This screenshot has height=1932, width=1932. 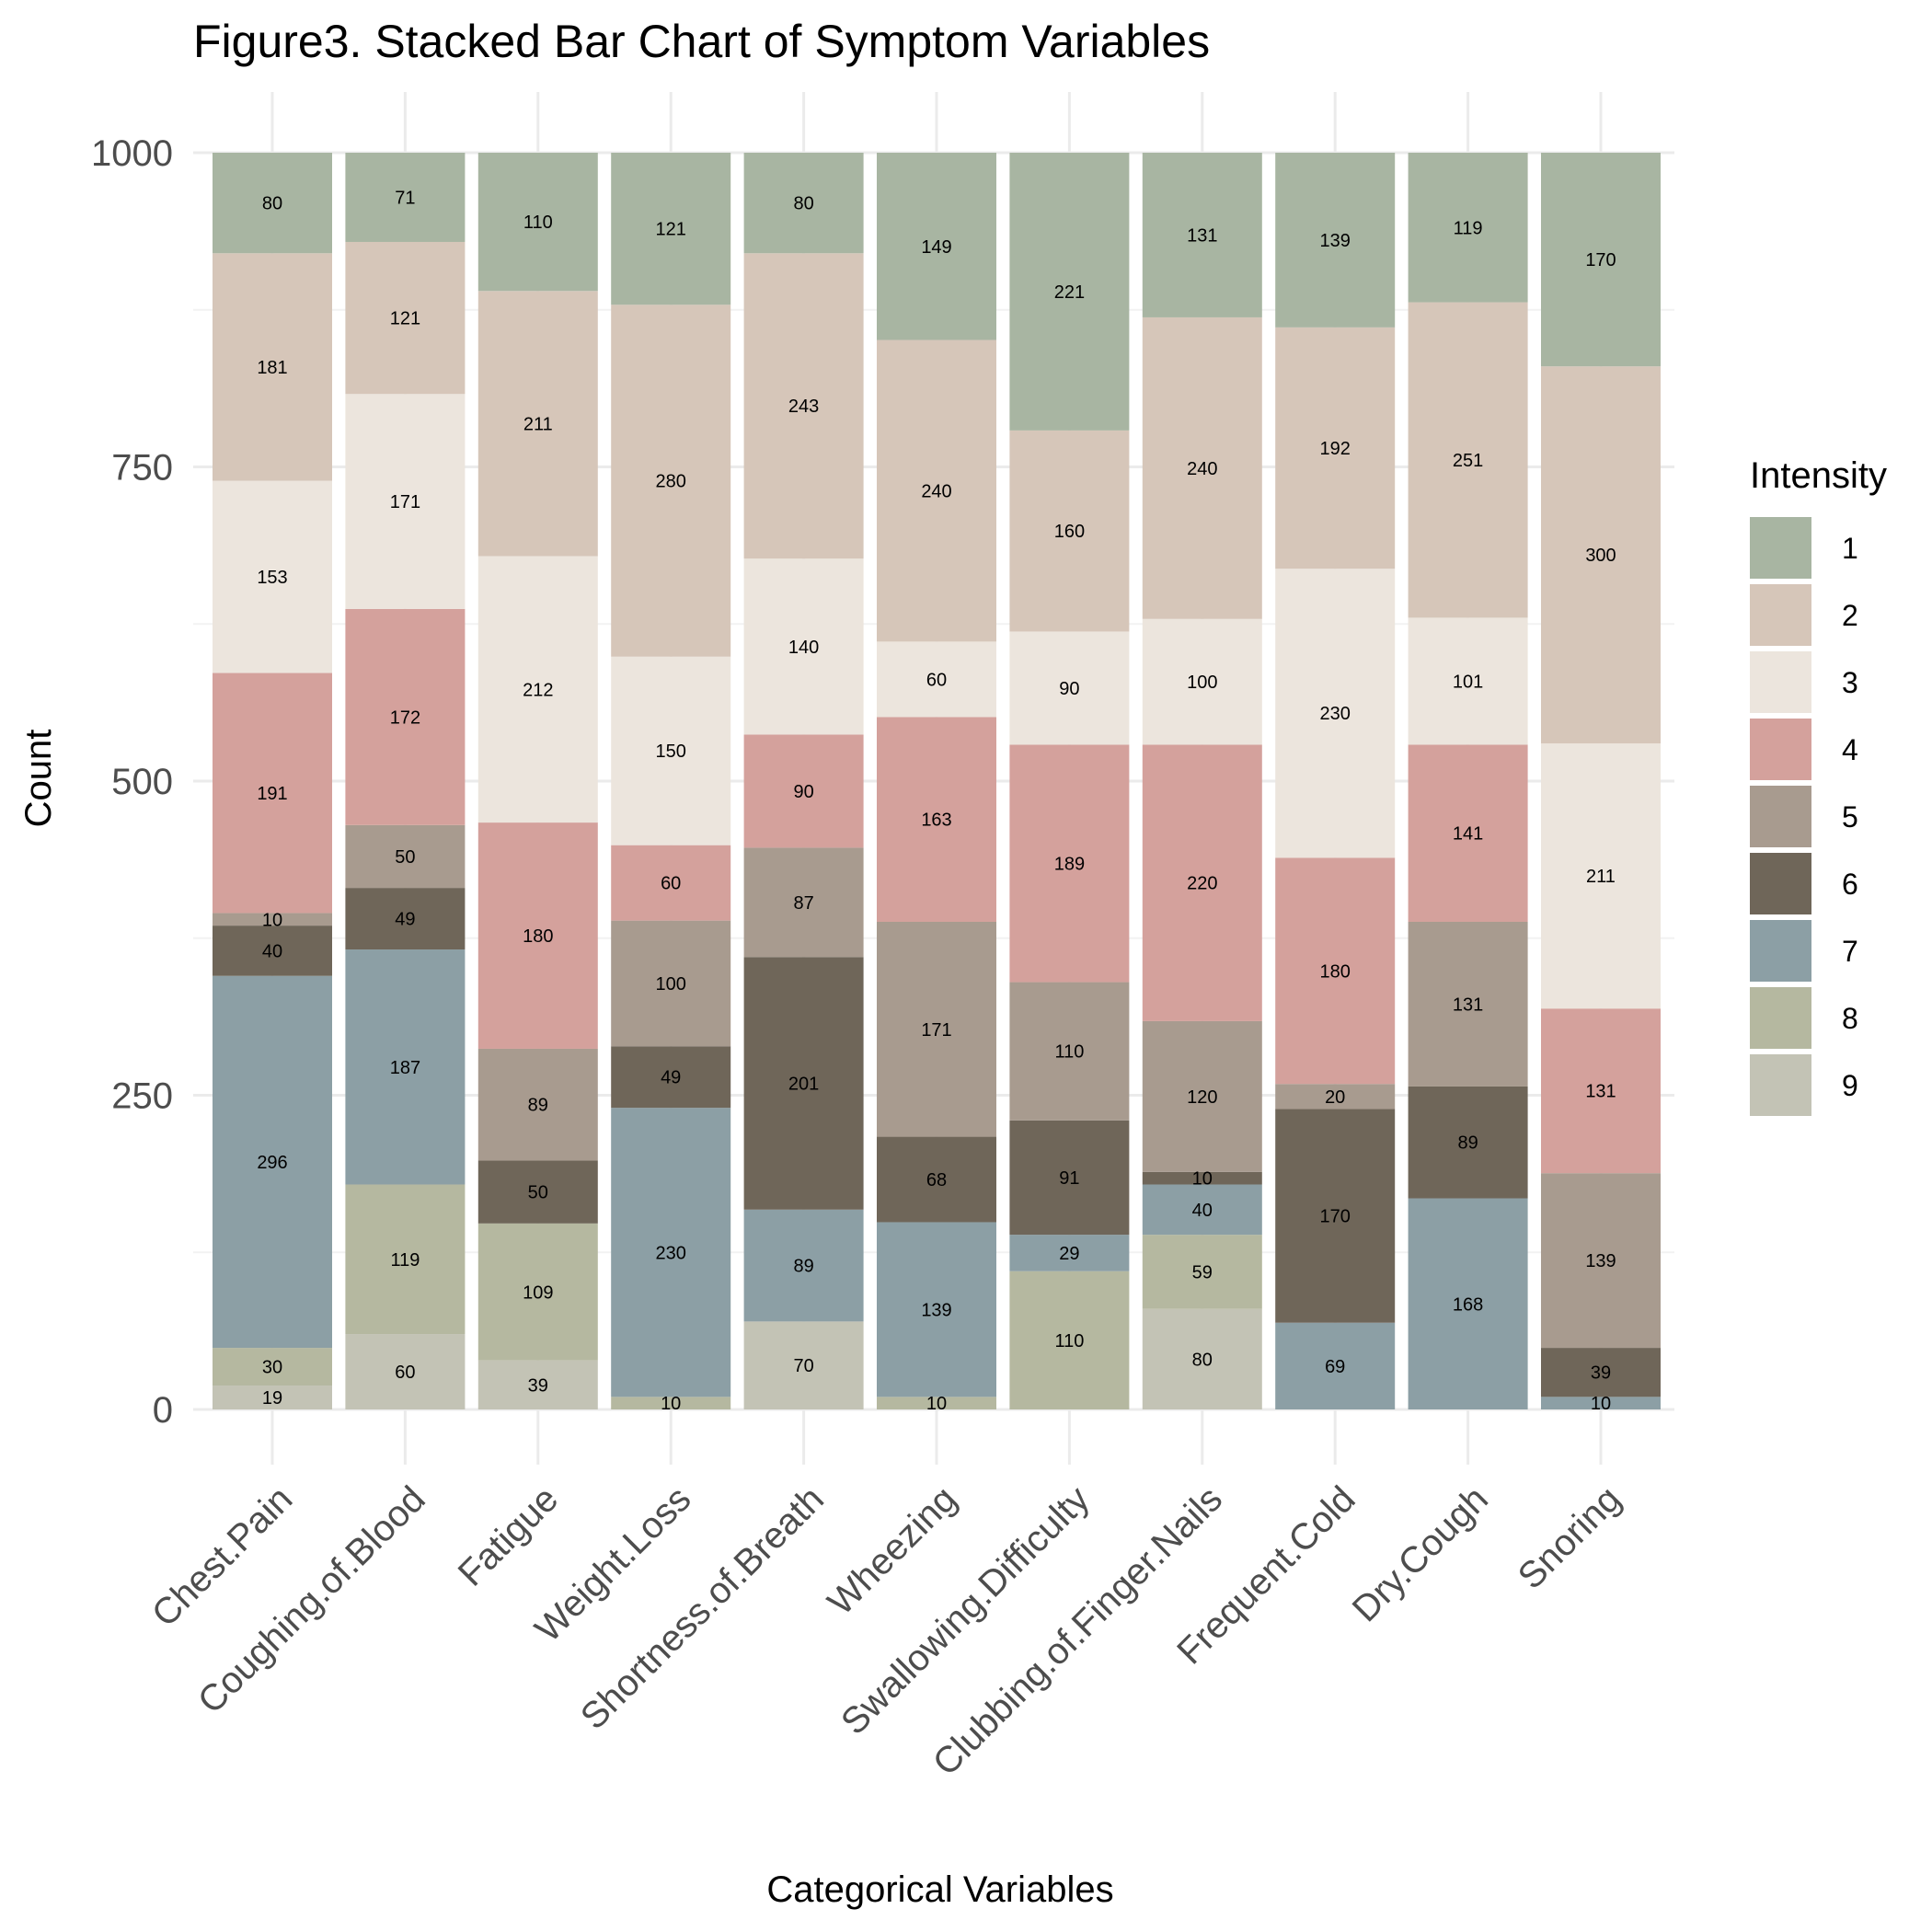 I want to click on bar-value-label: 163, so click(x=936, y=821).